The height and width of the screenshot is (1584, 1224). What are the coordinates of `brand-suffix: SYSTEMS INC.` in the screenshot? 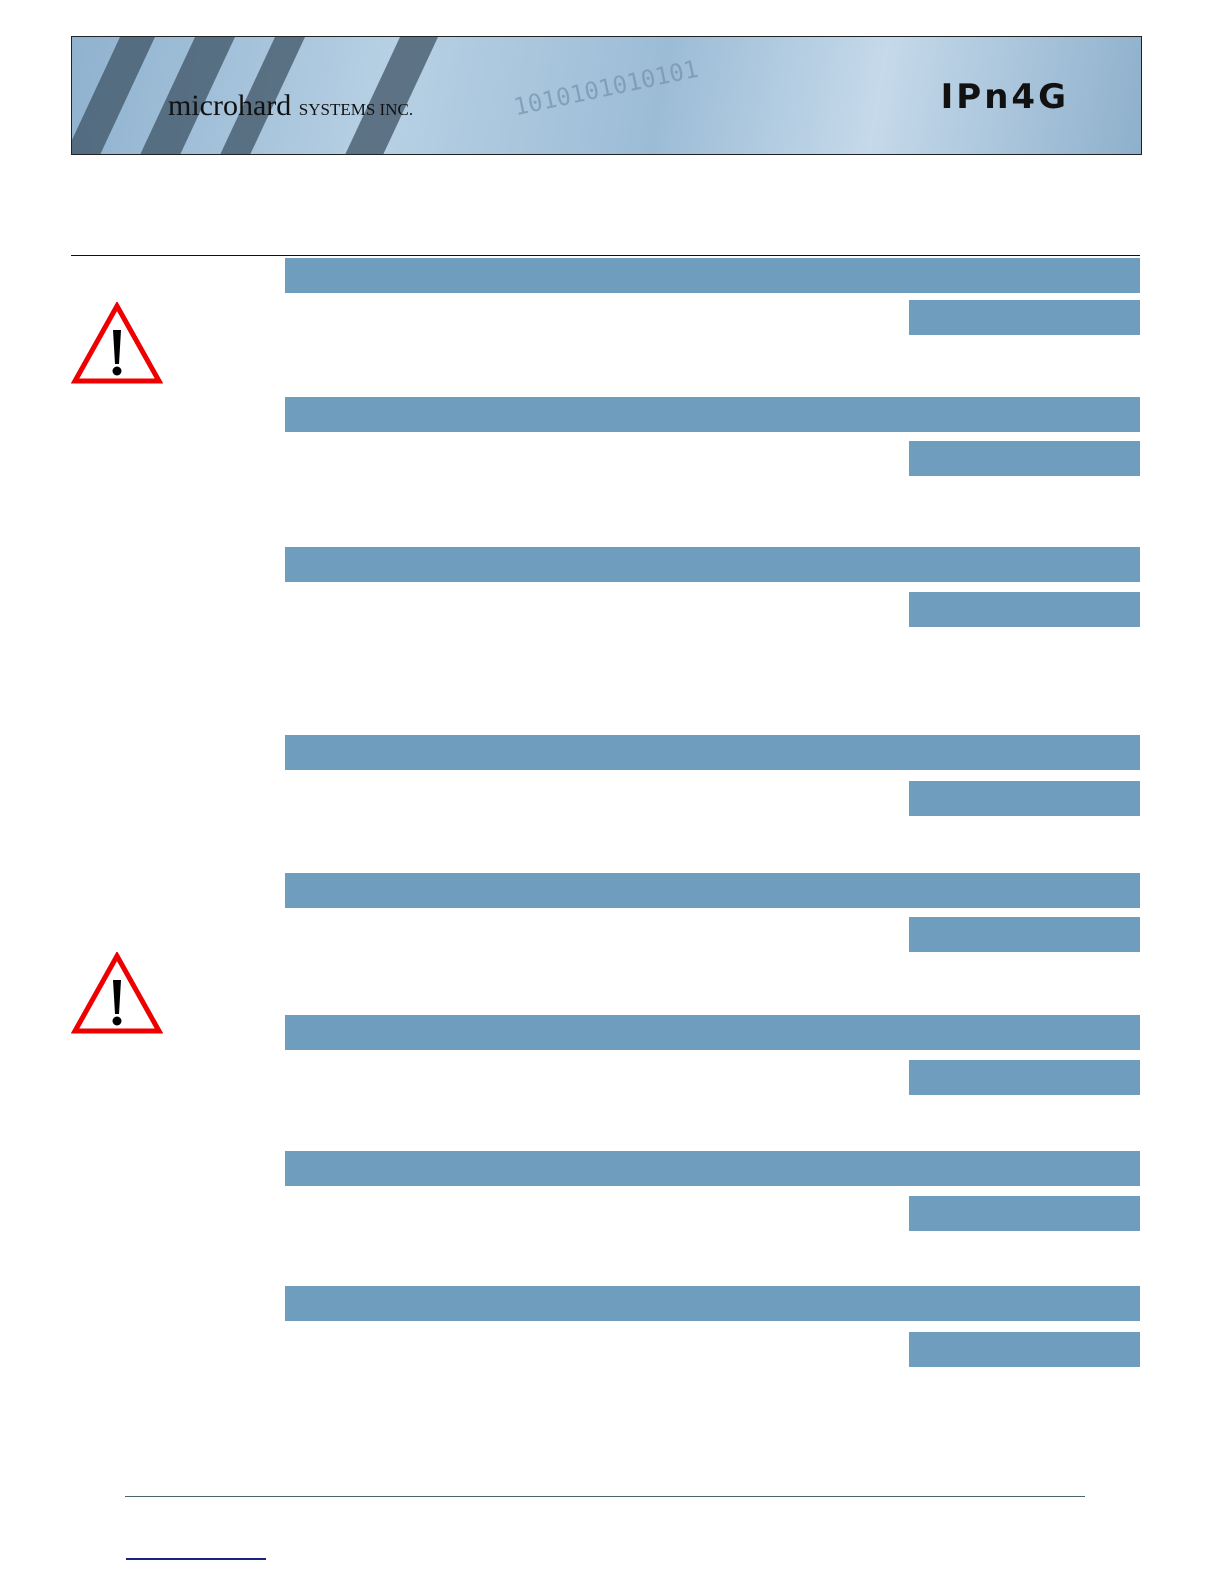 It's located at (356, 109).